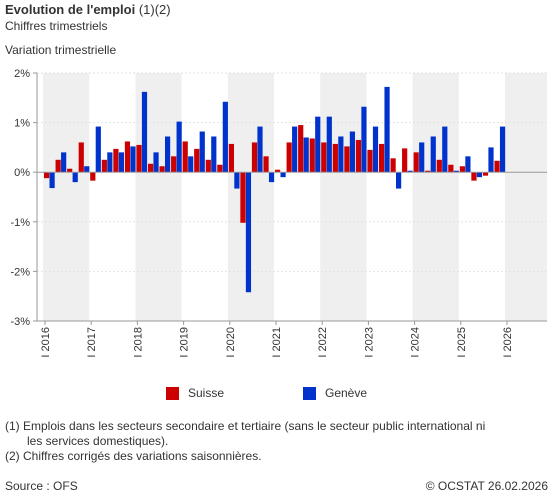 This screenshot has width=557, height=498. I want to click on bar-suisse-2019-q3, so click(208, 166).